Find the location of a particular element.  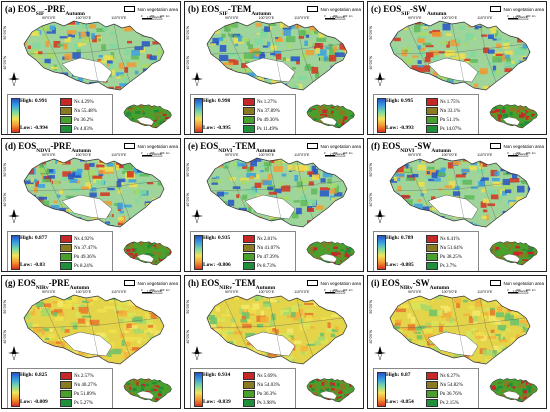

class-pn: Pn 51.1% is located at coordinates (442, 120).